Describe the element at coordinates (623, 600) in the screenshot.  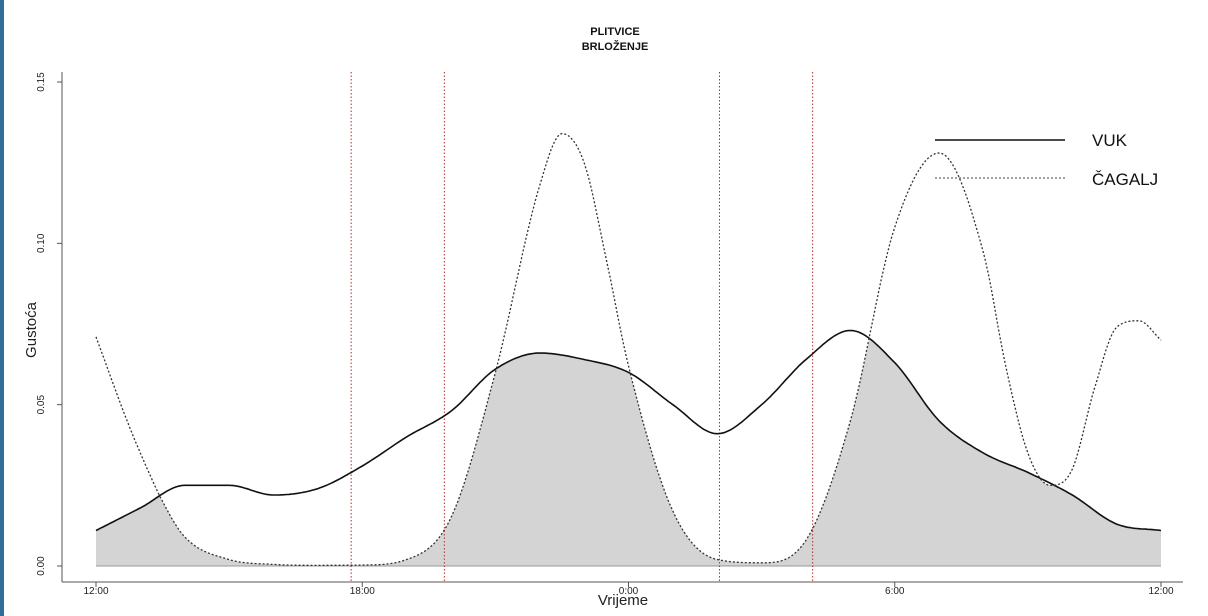
I see `x-axis-label: Vrijeme` at that location.